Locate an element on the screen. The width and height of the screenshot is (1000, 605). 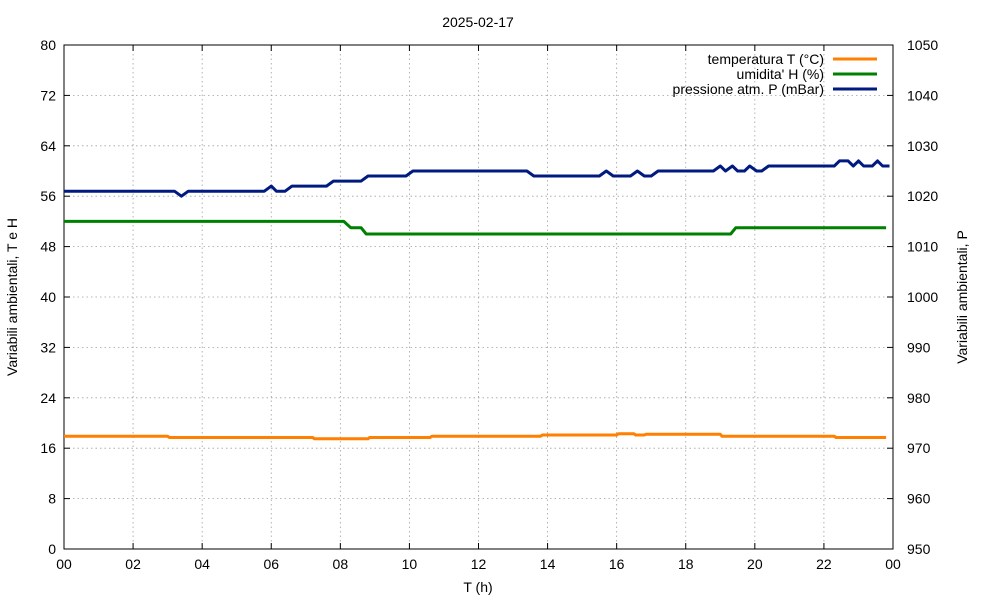
y-tick-label-right: 970 is located at coordinates (919, 448).